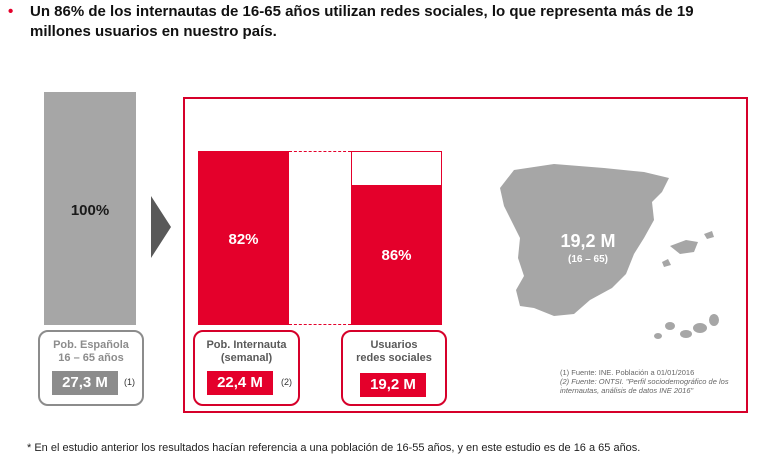 This screenshot has width=769, height=467. What do you see at coordinates (393, 385) in the screenshot?
I see `value-social: 19,2 M` at bounding box center [393, 385].